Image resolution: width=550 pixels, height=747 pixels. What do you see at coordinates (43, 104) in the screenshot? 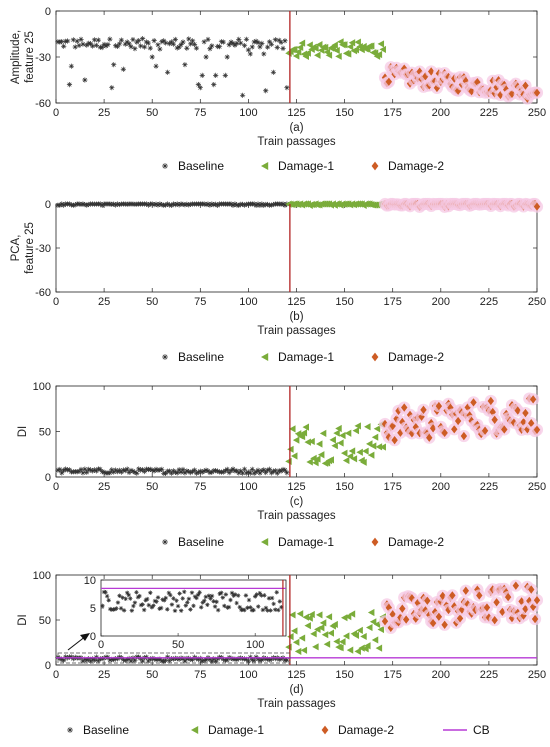
I see `y-tick-label: -60` at bounding box center [43, 104].